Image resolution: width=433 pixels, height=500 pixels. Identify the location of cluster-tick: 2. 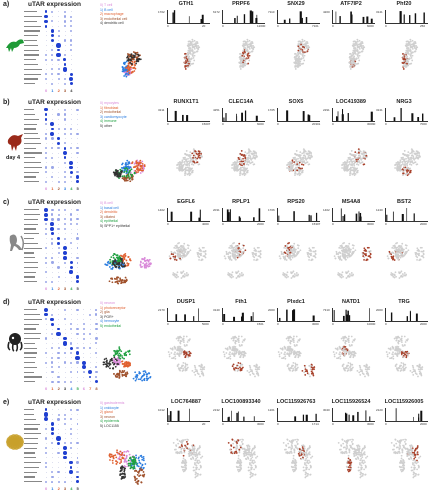
(58, 388).